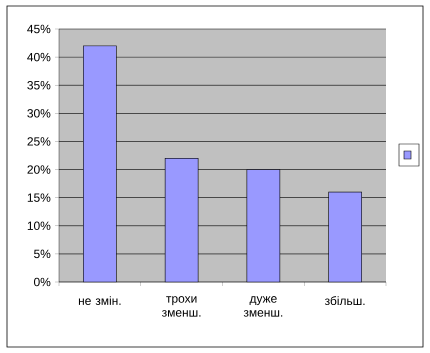  Describe the element at coordinates (38, 169) in the screenshot. I see `y-tick-label: 20%` at that location.